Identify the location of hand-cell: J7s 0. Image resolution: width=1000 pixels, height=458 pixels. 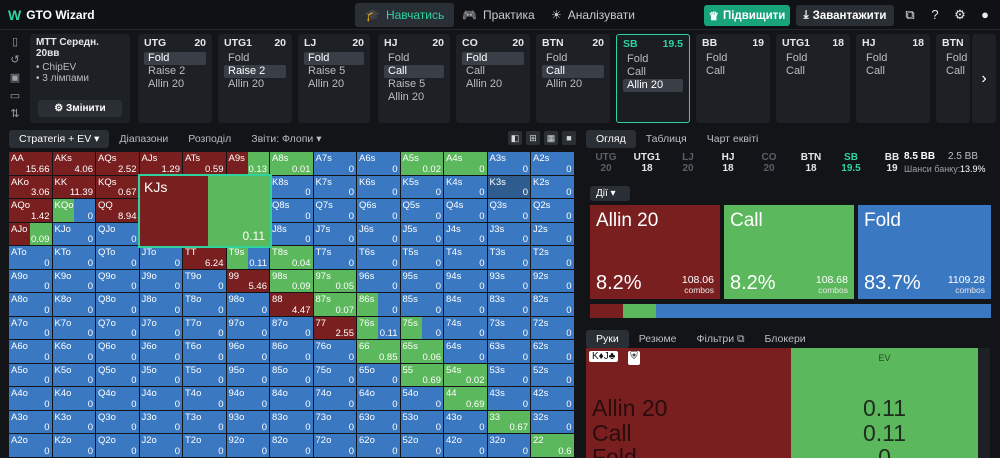
(335, 234).